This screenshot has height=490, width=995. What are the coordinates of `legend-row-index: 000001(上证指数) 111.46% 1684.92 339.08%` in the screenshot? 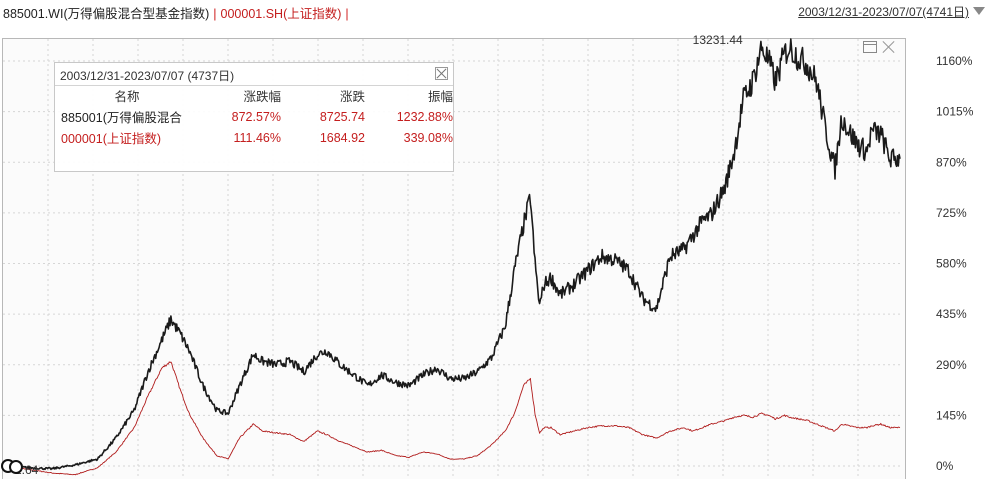 It's located at (257, 137).